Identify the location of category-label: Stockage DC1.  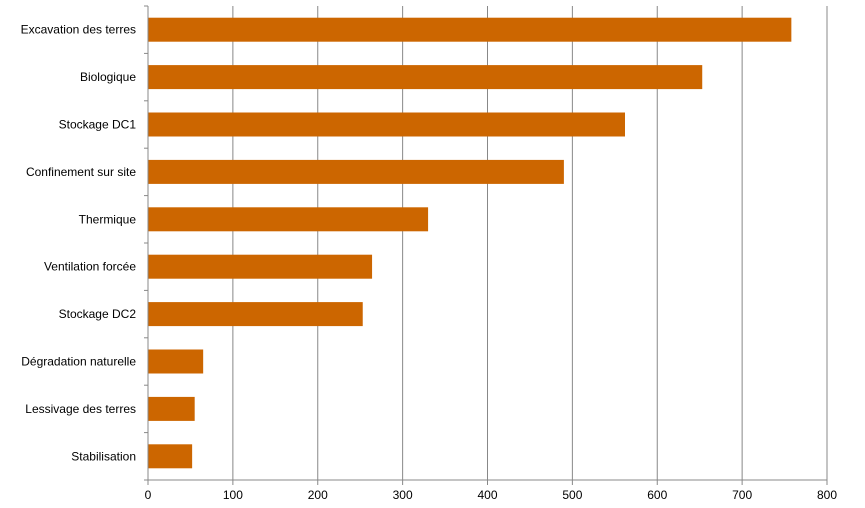
(98, 125).